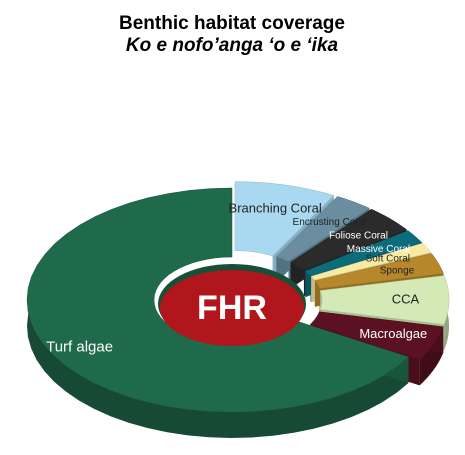 The width and height of the screenshot is (465, 455). What do you see at coordinates (378, 249) in the screenshot?
I see `slice-label: Massive Coral` at bounding box center [378, 249].